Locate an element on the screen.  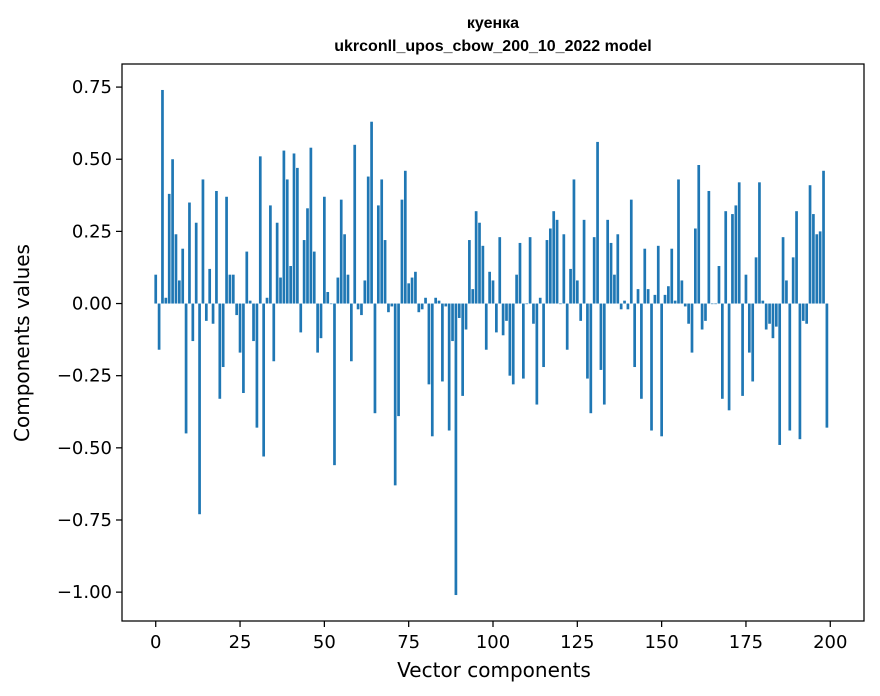
y-tick-label: 0.25 is located at coordinates (92, 231).